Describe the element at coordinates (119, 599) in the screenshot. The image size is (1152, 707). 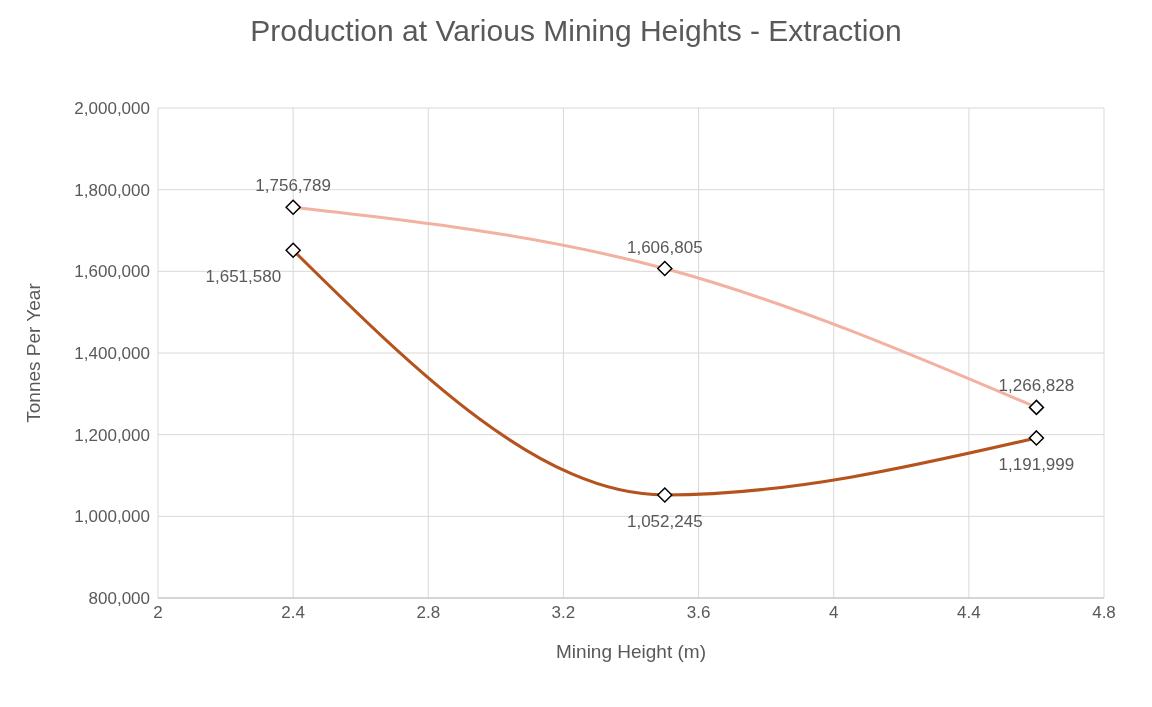
I see `y-tick-label: 800,000` at that location.